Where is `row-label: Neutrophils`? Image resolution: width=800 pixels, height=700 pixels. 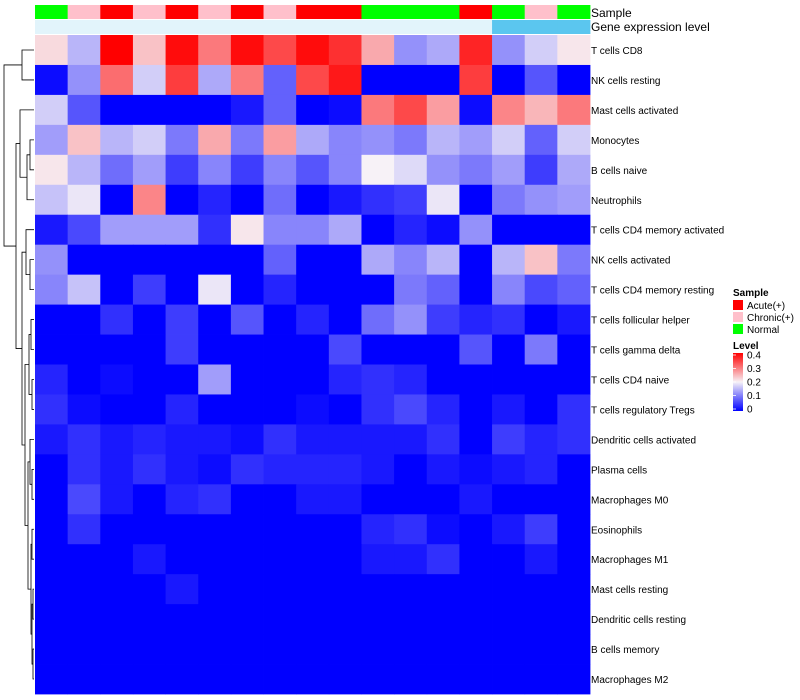
row-label: Neutrophils is located at coordinates (616, 201).